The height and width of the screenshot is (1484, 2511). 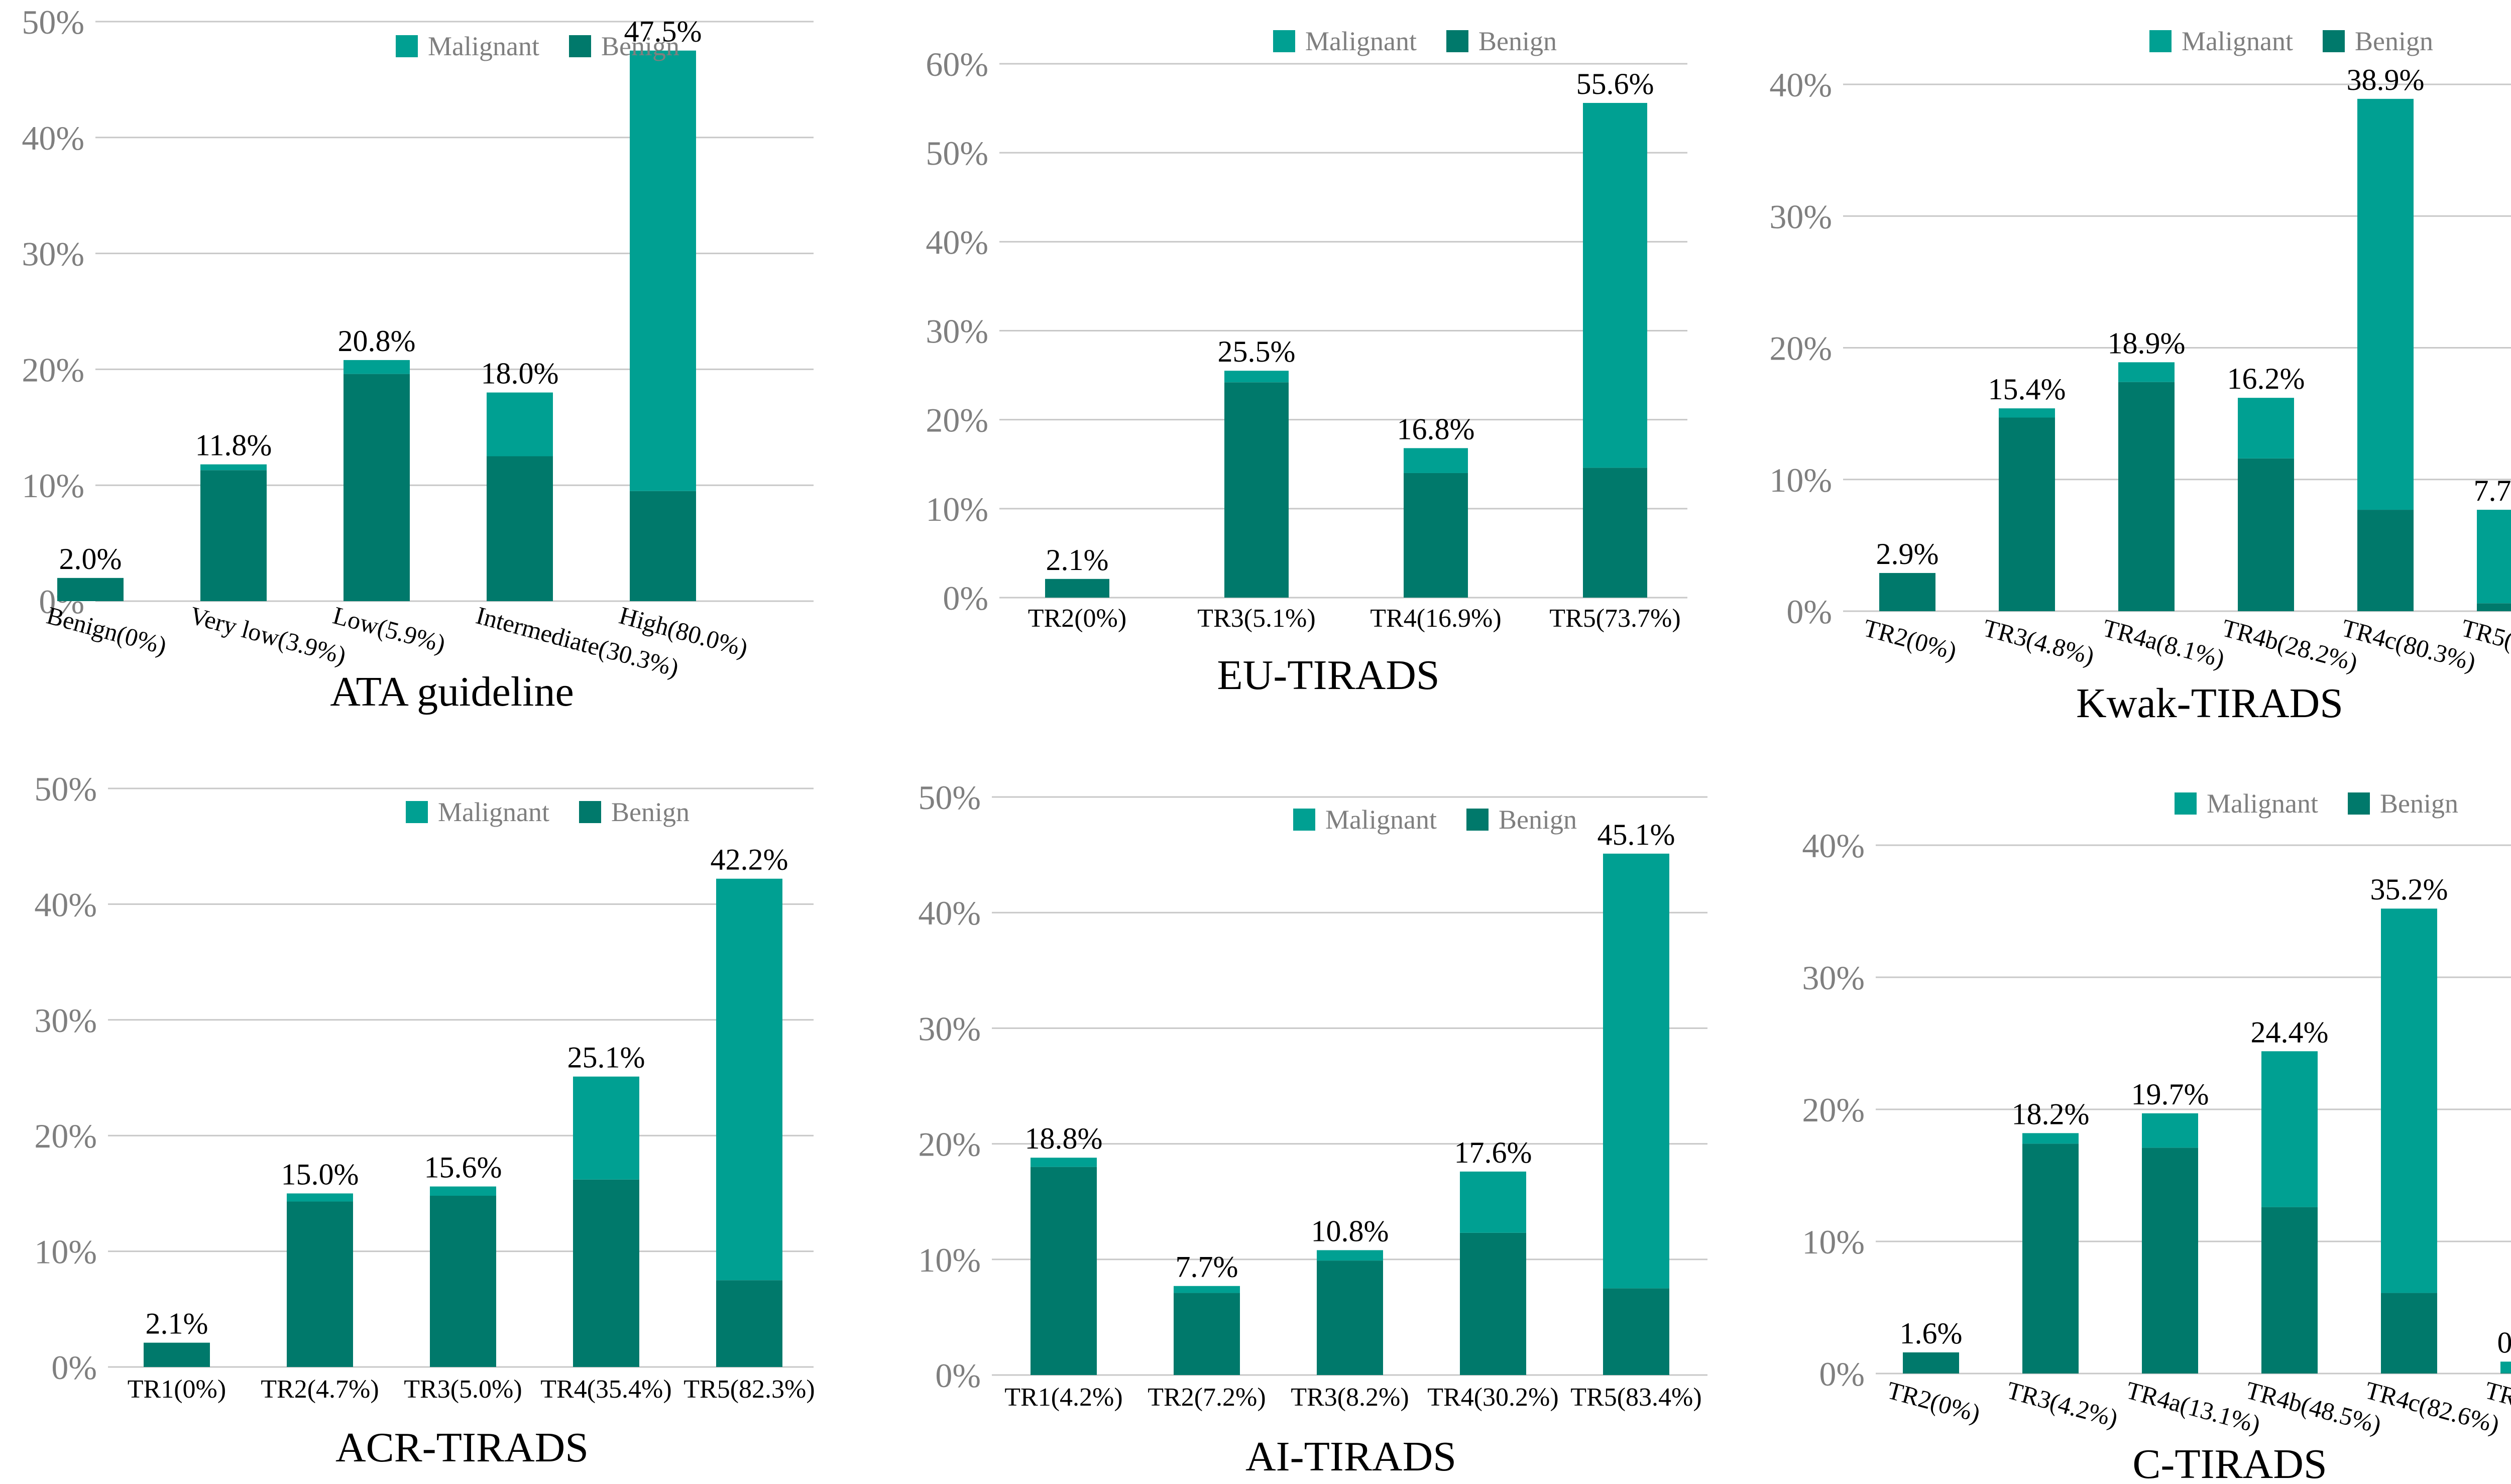 What do you see at coordinates (1492, 1397) in the screenshot?
I see `x-tick-label: TR4(30.2%)` at bounding box center [1492, 1397].